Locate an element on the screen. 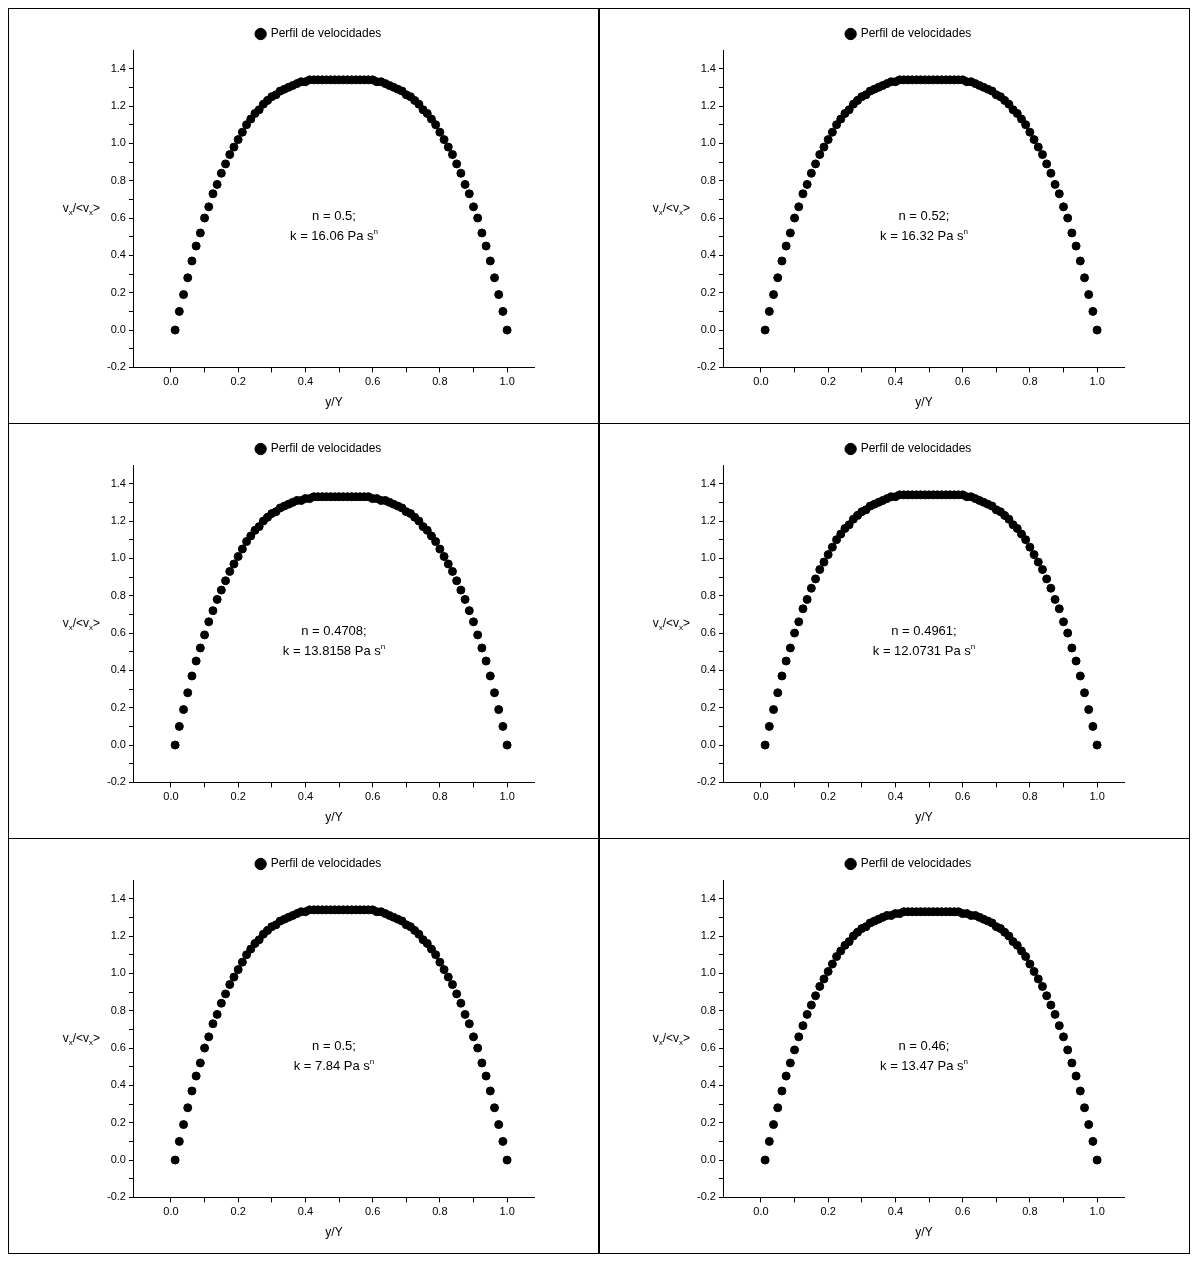 Image resolution: width=1204 pixels, height=1272 pixels. annotation: n = 0.52; is located at coordinates (924, 216).